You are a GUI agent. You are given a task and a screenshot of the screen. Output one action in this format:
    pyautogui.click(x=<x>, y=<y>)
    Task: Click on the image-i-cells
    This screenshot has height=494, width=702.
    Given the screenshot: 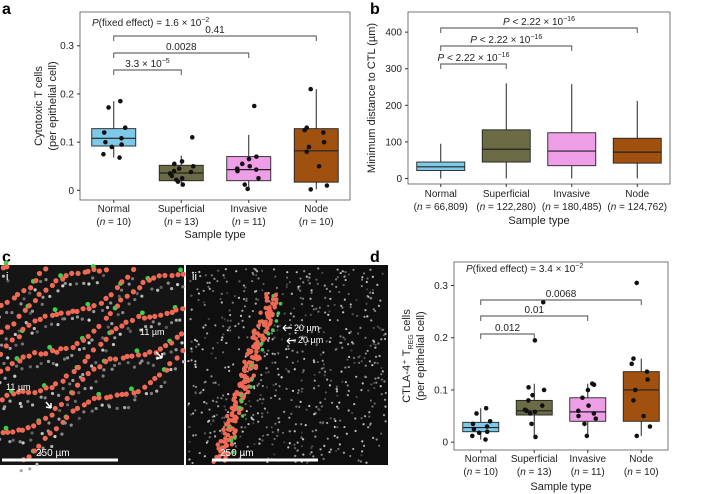 What is the action you would take?
    pyautogui.click(x=93, y=366)
    